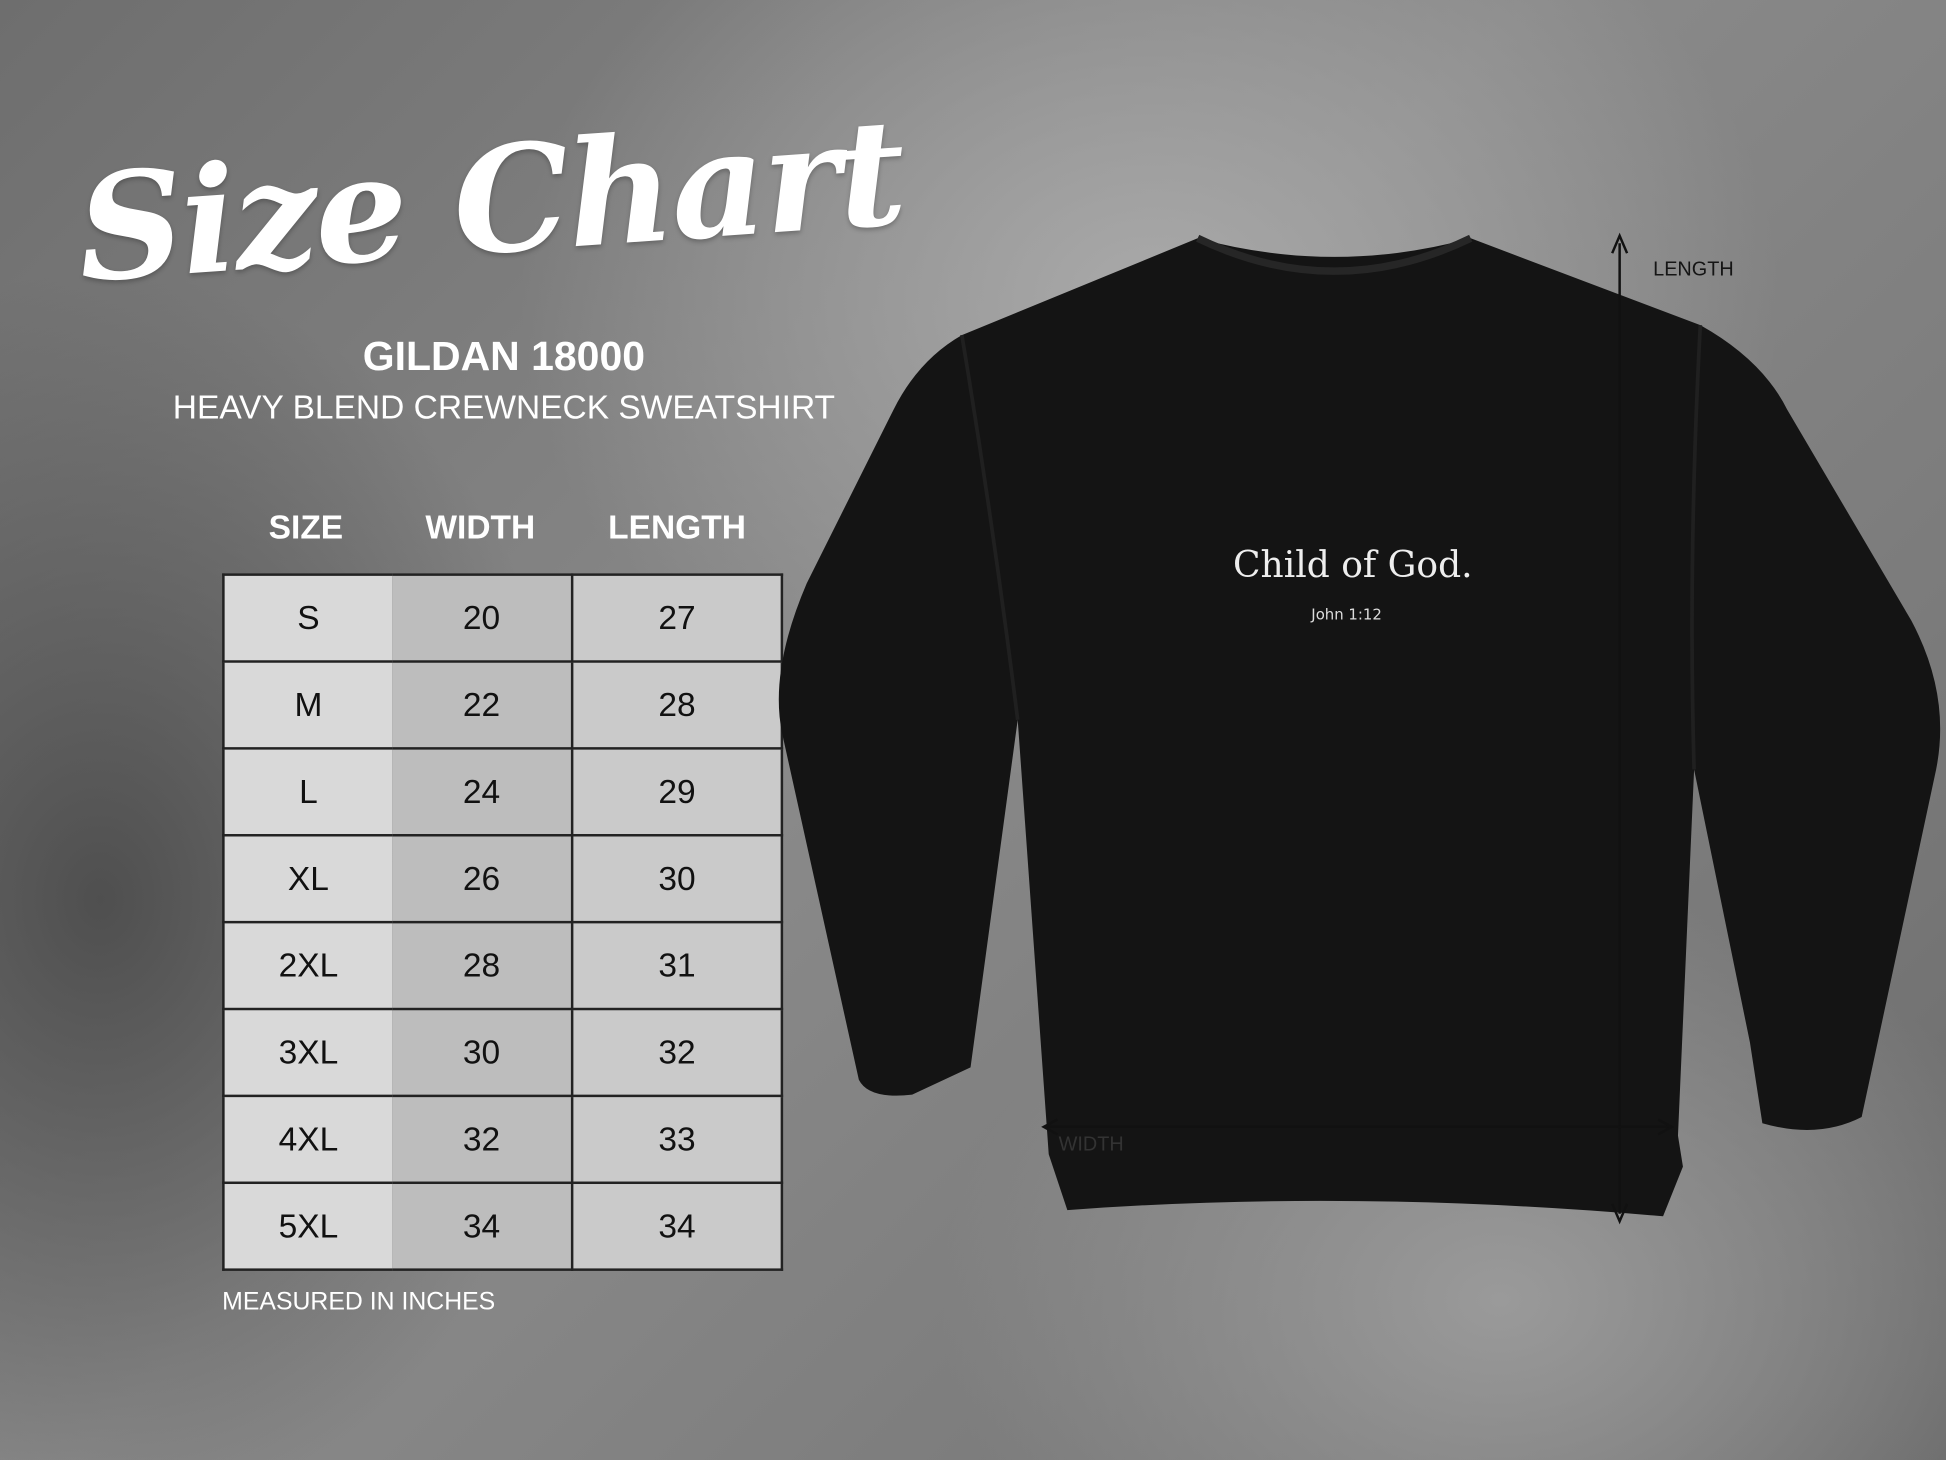  What do you see at coordinates (1334, 254) in the screenshot?
I see `collar-rib` at bounding box center [1334, 254].